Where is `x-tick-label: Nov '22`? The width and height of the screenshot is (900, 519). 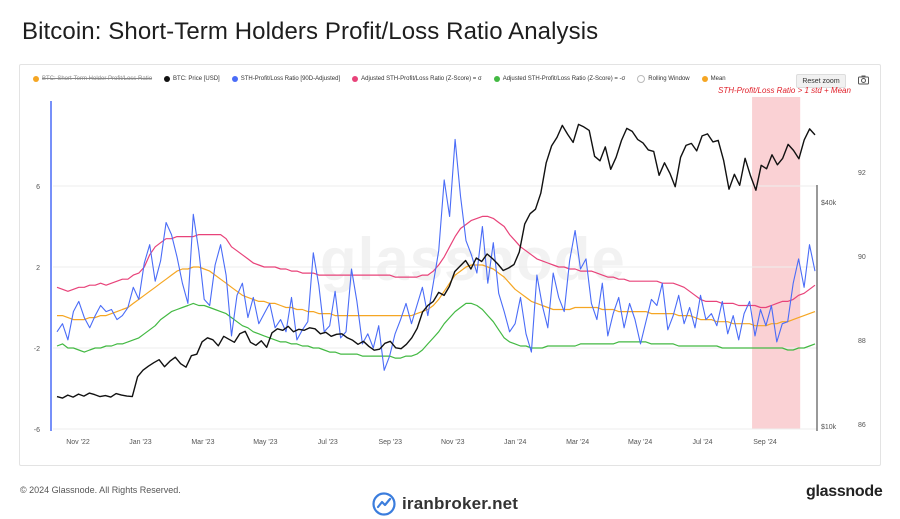 x-tick-label: Nov '22 is located at coordinates (78, 442).